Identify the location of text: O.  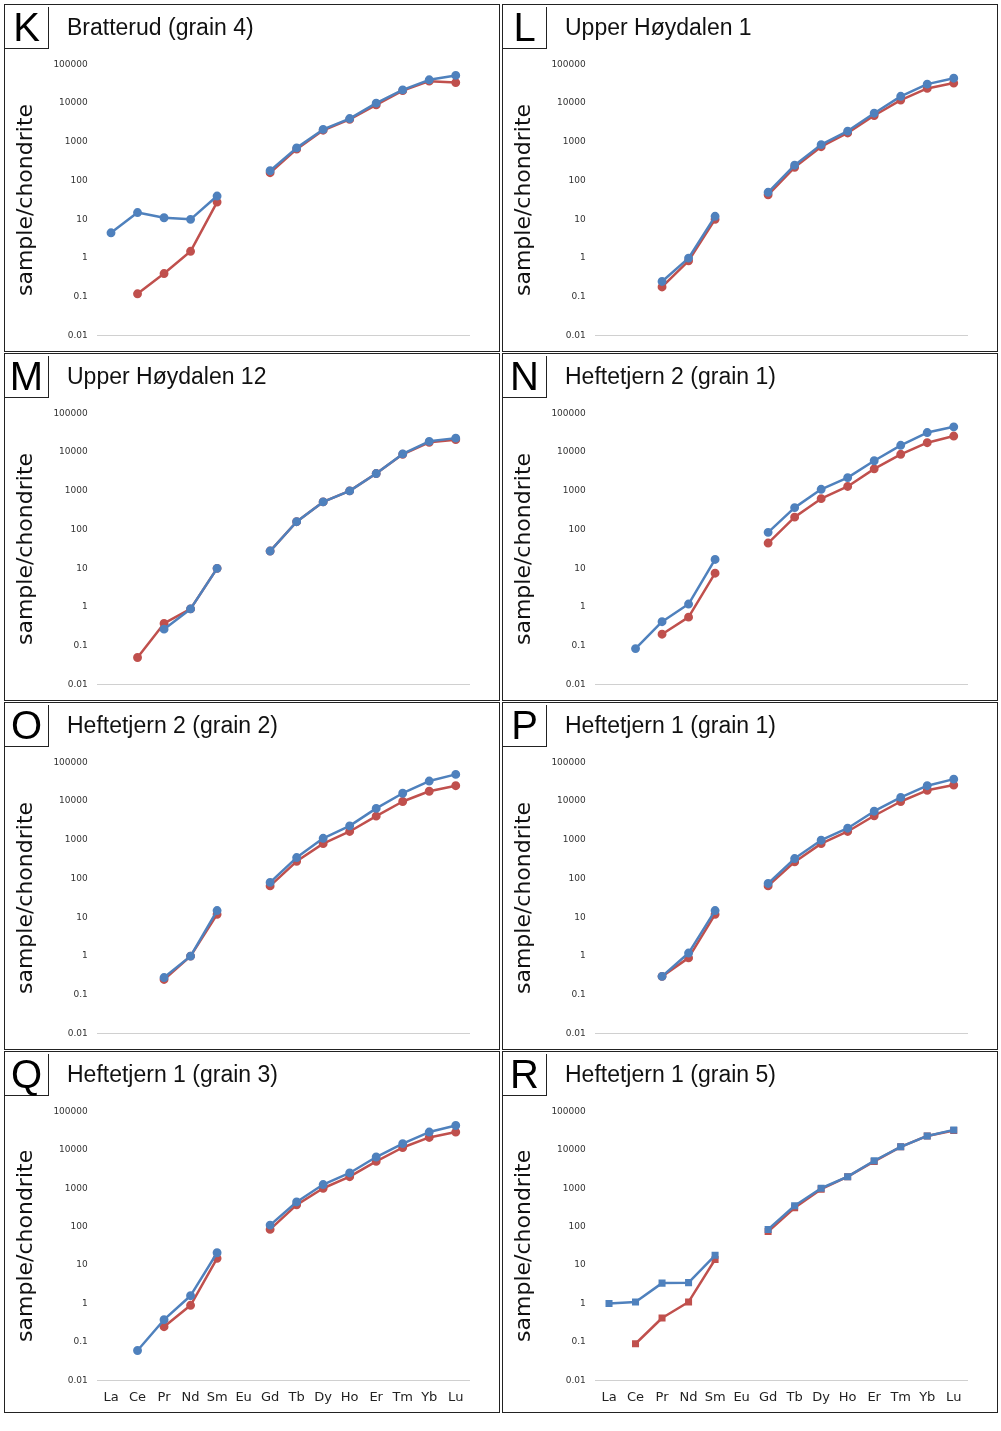
(27, 725).